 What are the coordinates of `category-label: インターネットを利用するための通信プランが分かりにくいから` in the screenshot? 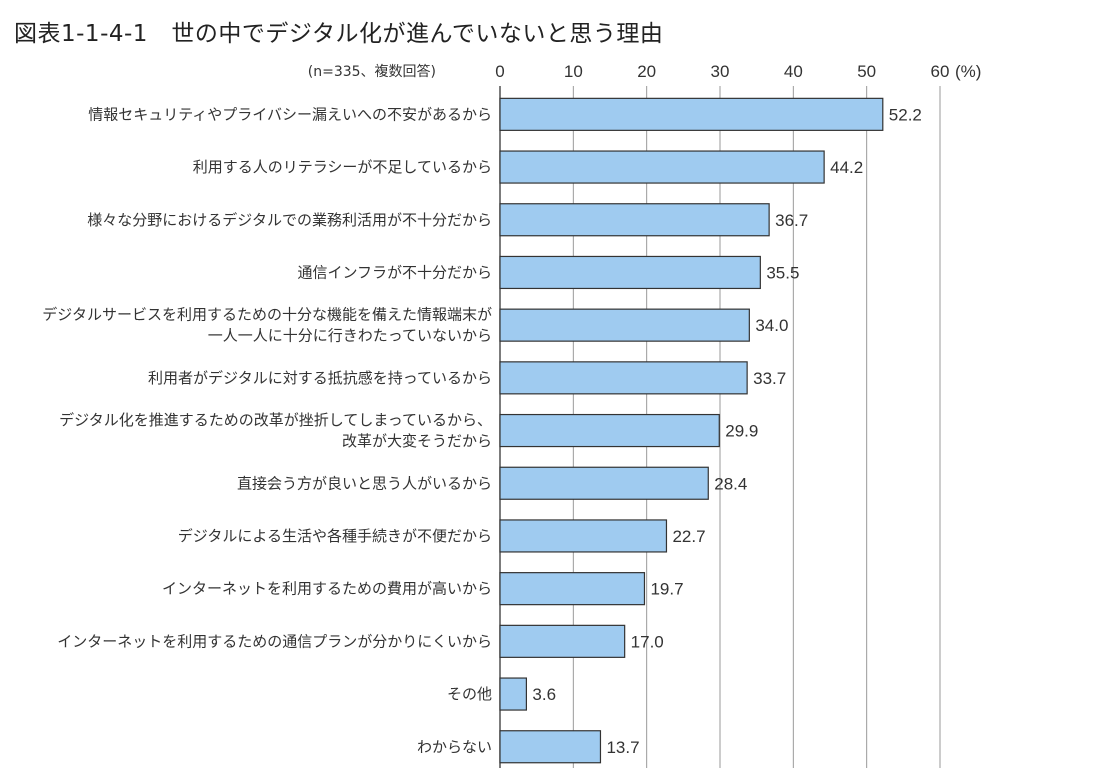 It's located at (274, 641).